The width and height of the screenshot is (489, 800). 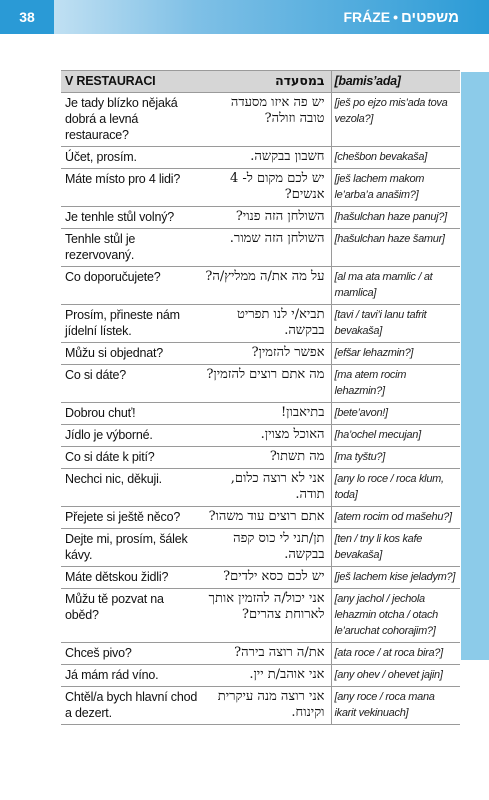 What do you see at coordinates (395, 353) in the screenshot?
I see `phrase-transliteration: [efšar lehazmin?]` at bounding box center [395, 353].